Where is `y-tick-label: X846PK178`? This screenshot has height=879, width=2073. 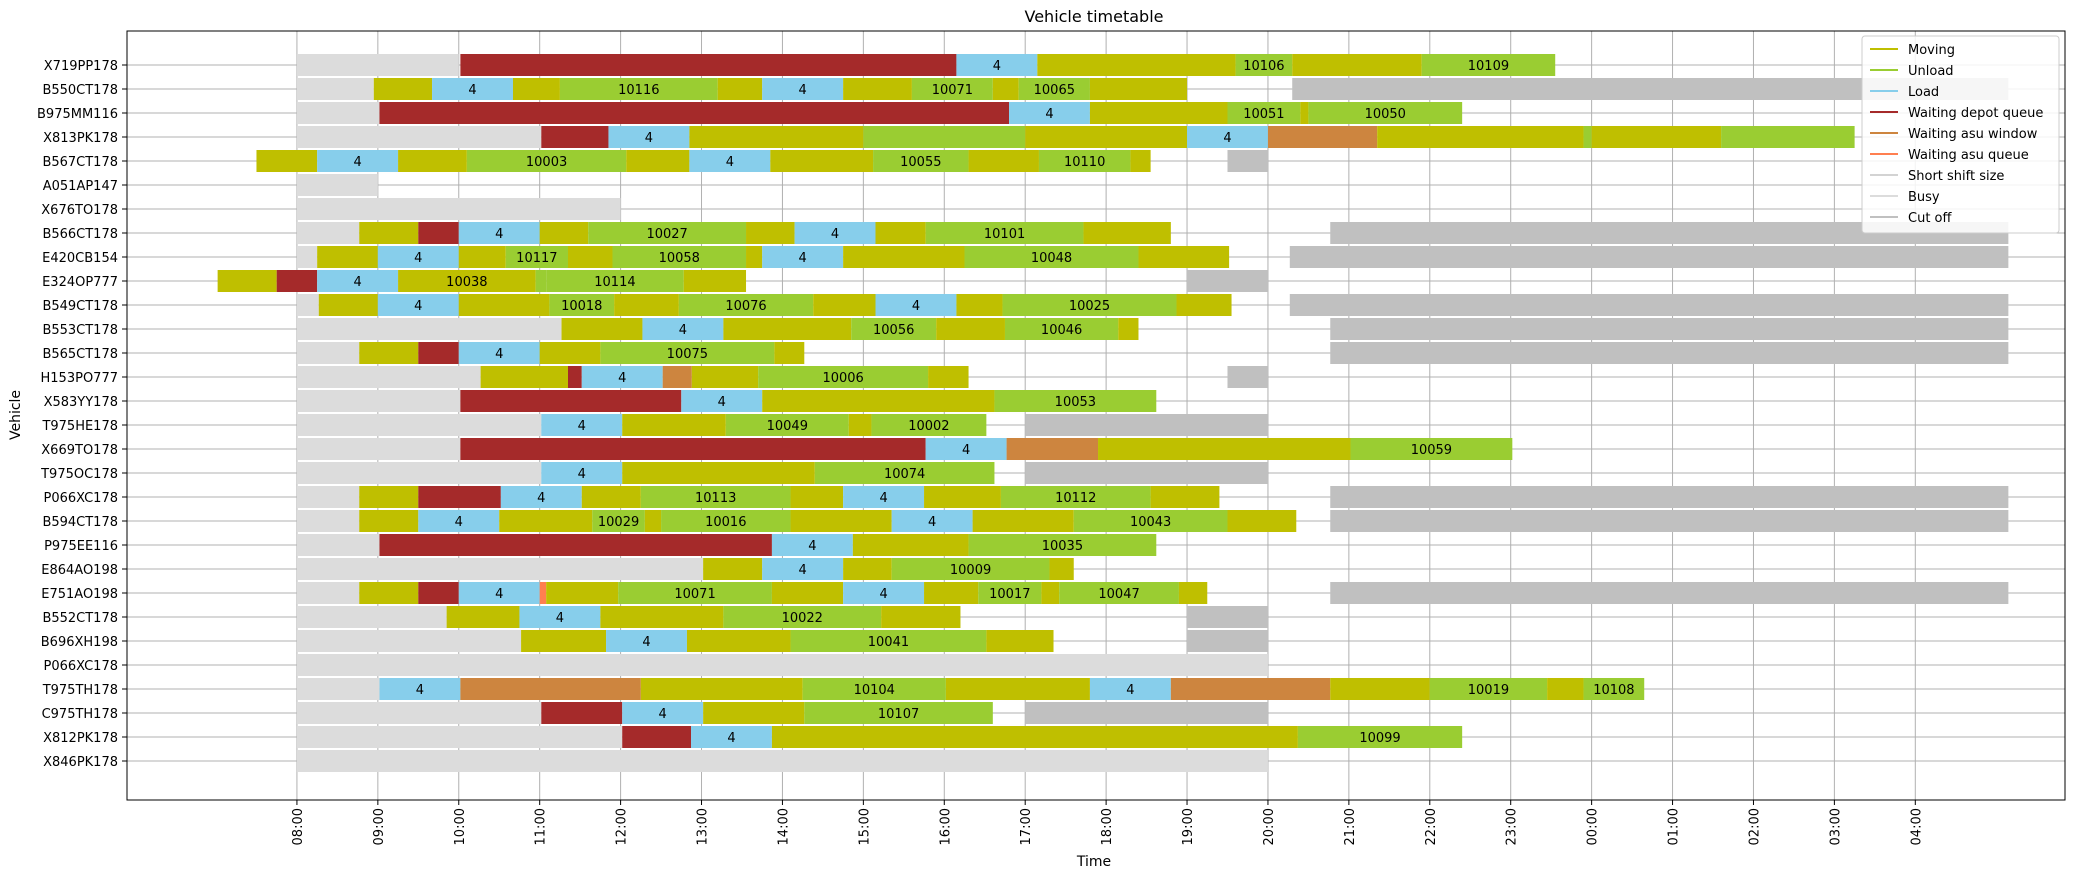 y-tick-label: X846PK178 is located at coordinates (80, 762).